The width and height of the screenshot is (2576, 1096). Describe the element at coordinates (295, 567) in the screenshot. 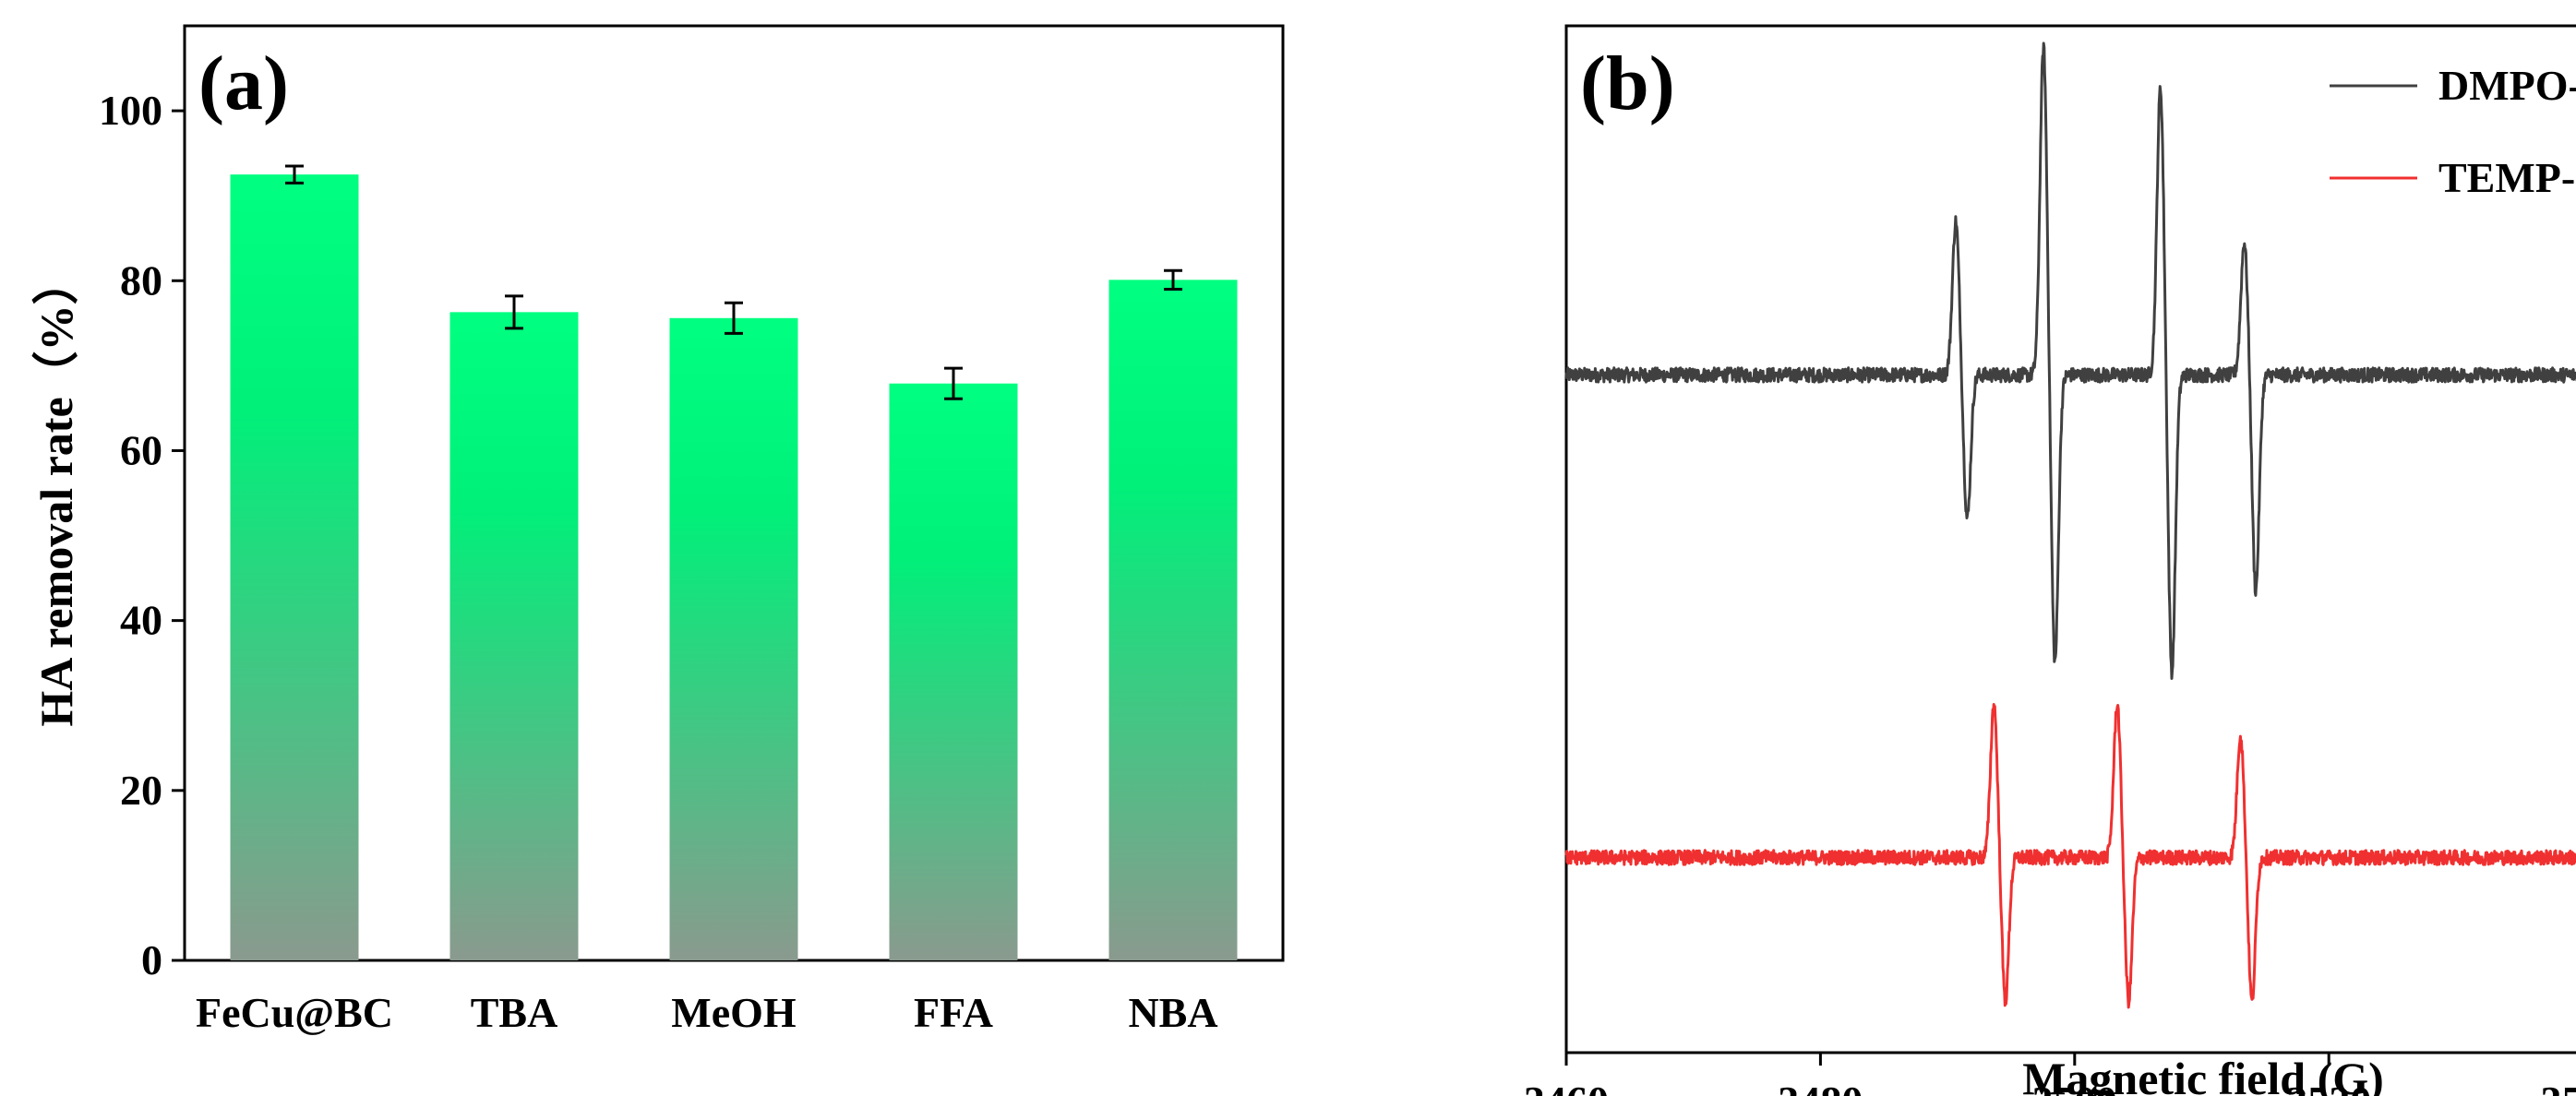

I see `bar-fecu-bc` at that location.